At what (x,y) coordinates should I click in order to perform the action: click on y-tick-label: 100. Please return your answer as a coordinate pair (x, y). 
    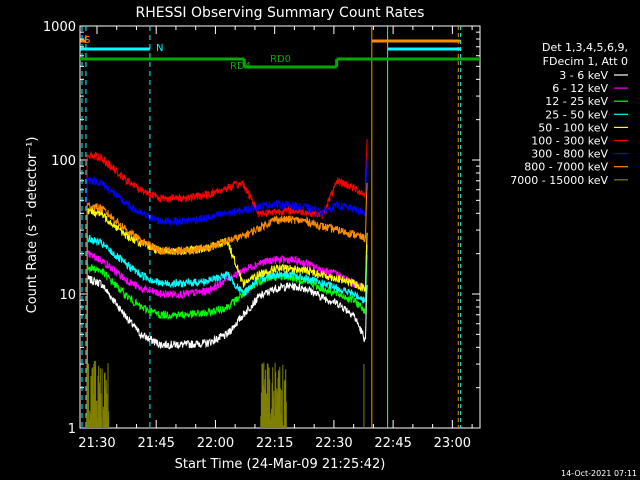
    Looking at the image, I should click on (63, 161).